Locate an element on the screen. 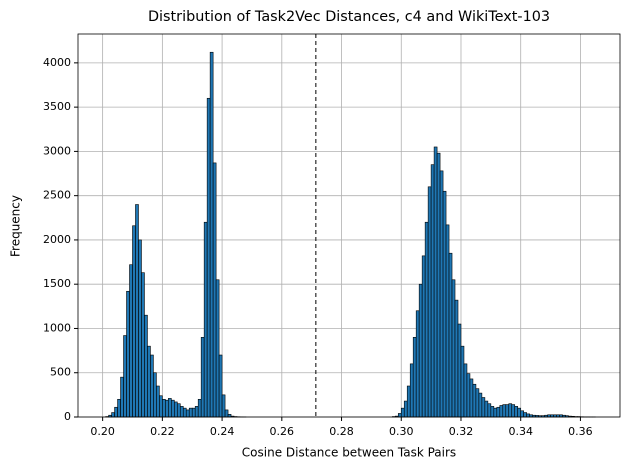 This screenshot has height=470, width=630. y-tick-label: 3500 is located at coordinates (57, 106).